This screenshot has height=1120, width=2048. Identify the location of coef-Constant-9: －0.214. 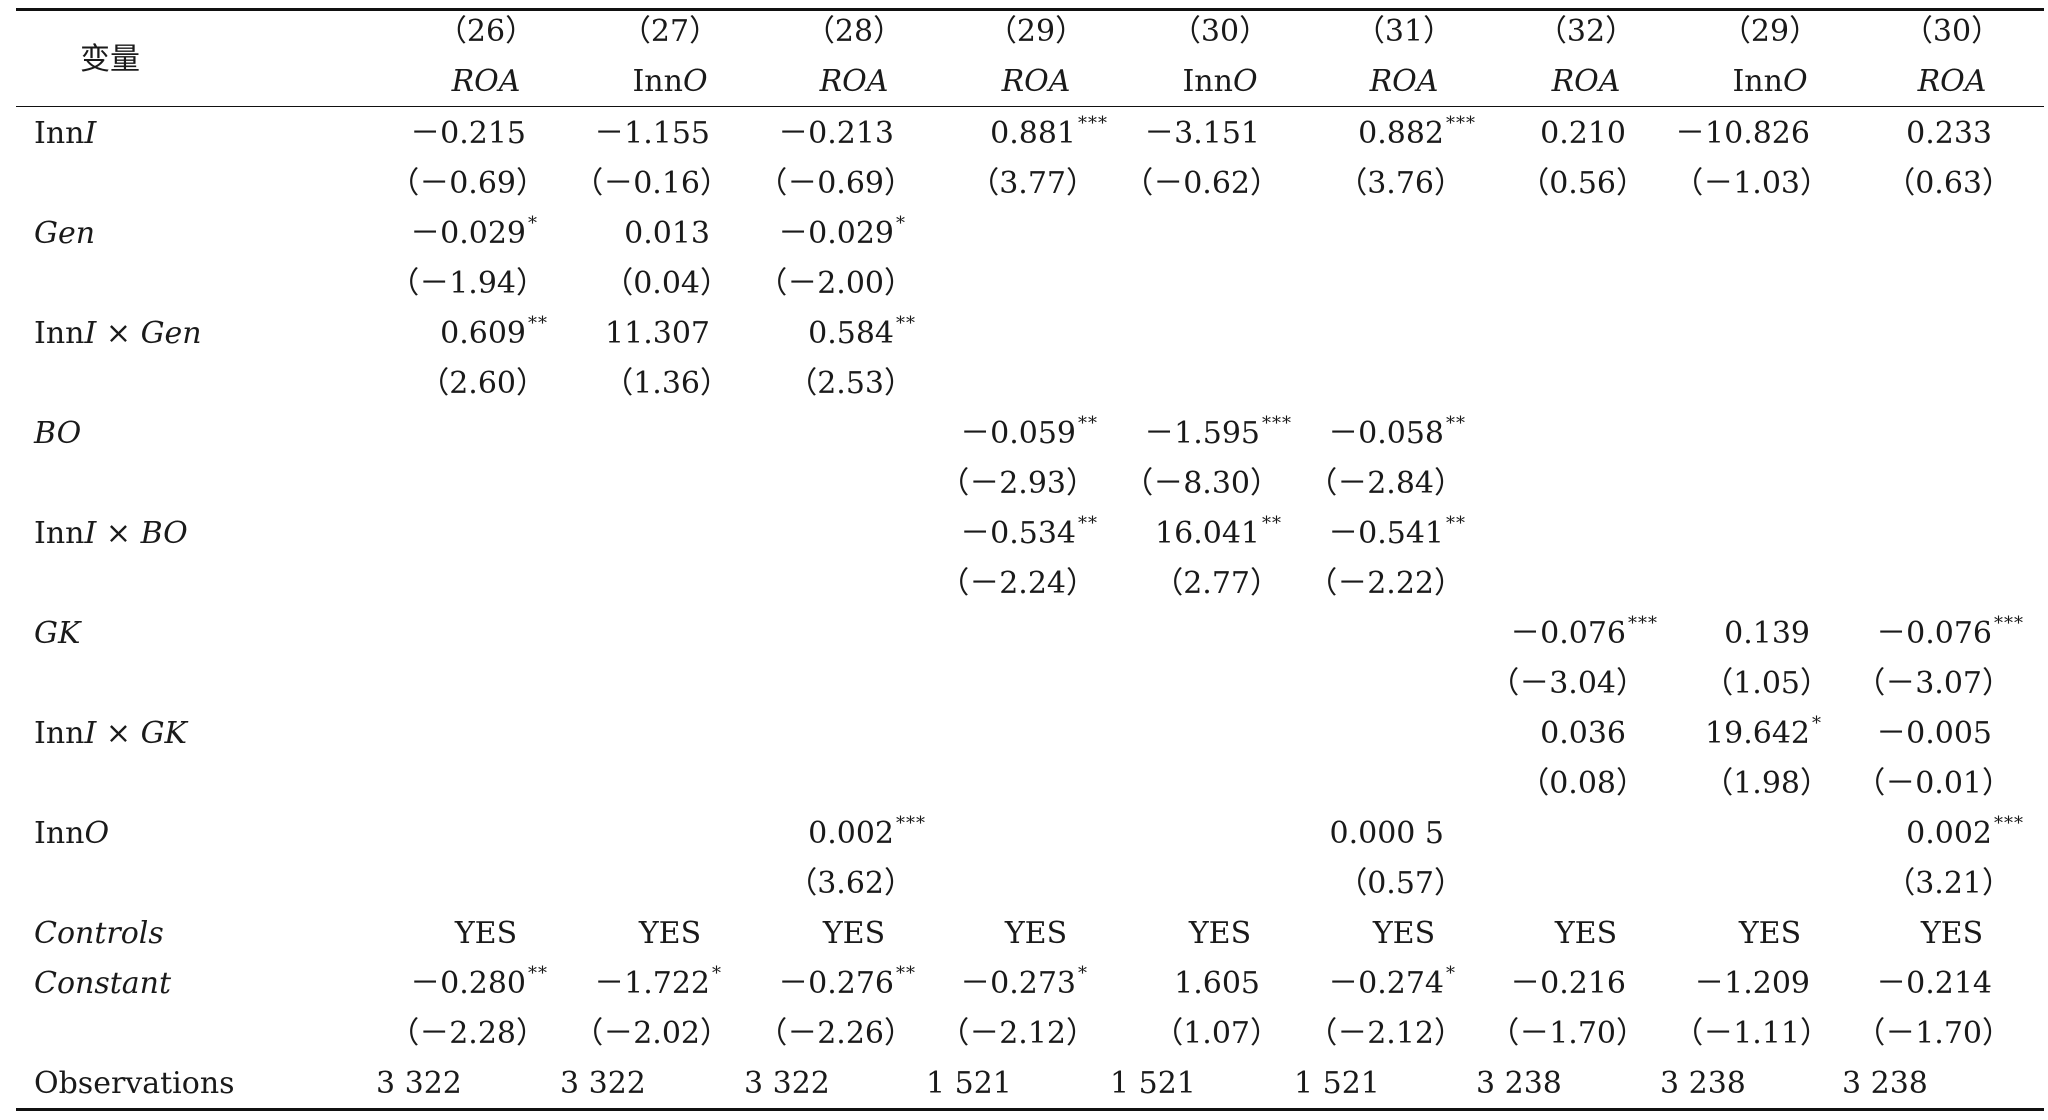
(1934, 983).